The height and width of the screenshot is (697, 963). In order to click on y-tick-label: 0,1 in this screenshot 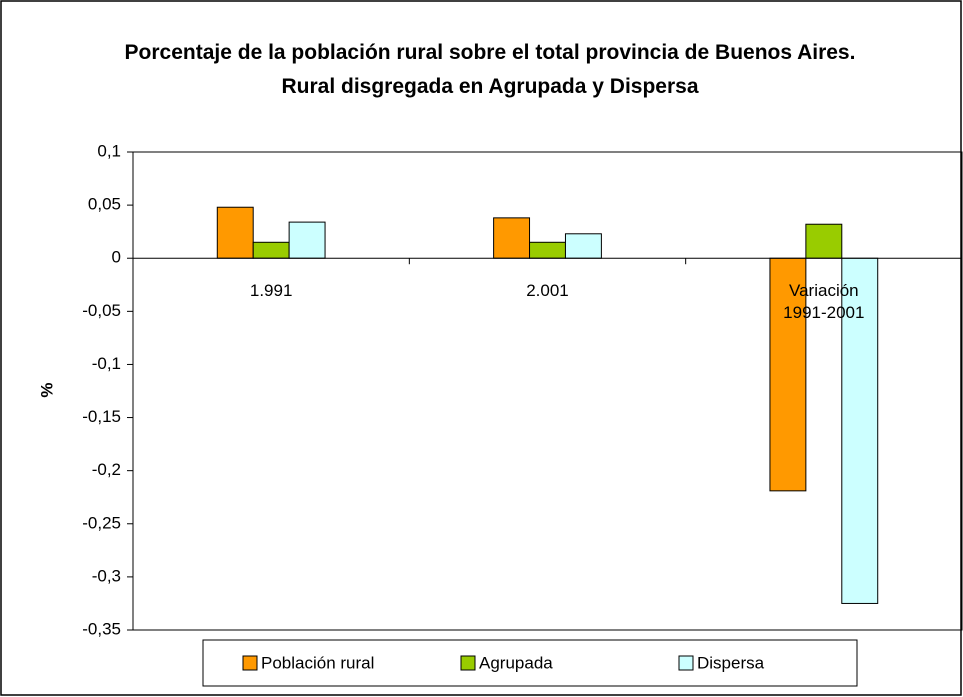, I will do `click(109, 150)`.